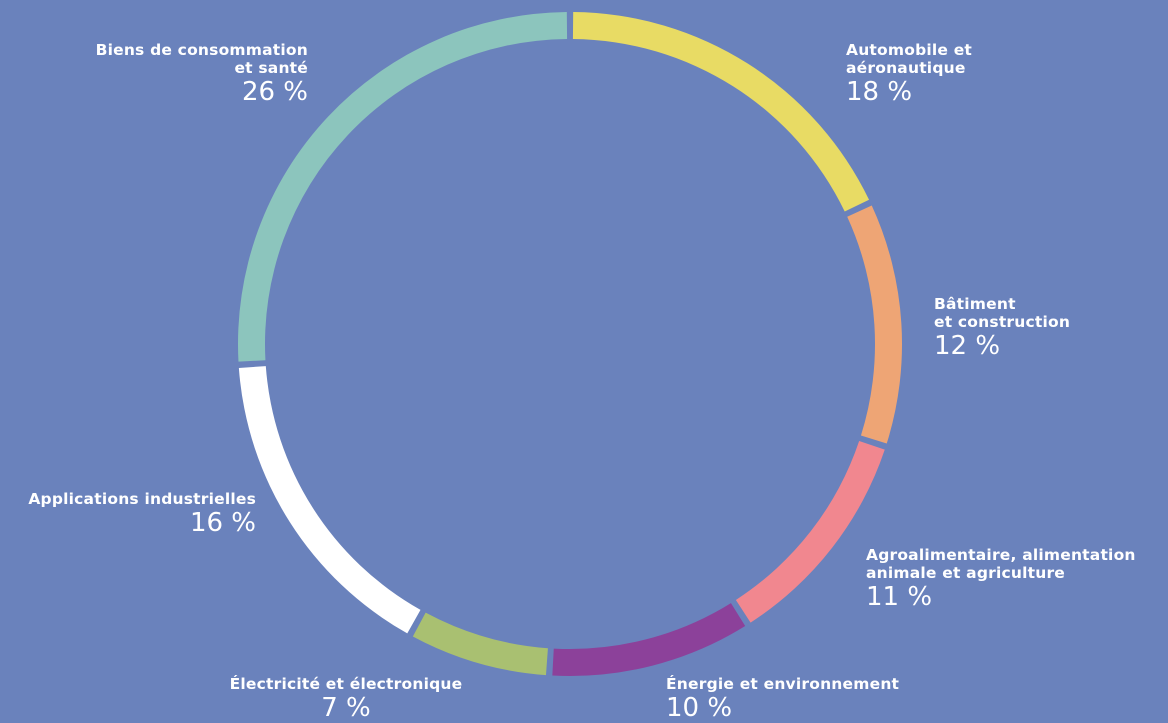  I want to click on label-batiment: Bâtiment et construction 12 %, so click(1002, 327).